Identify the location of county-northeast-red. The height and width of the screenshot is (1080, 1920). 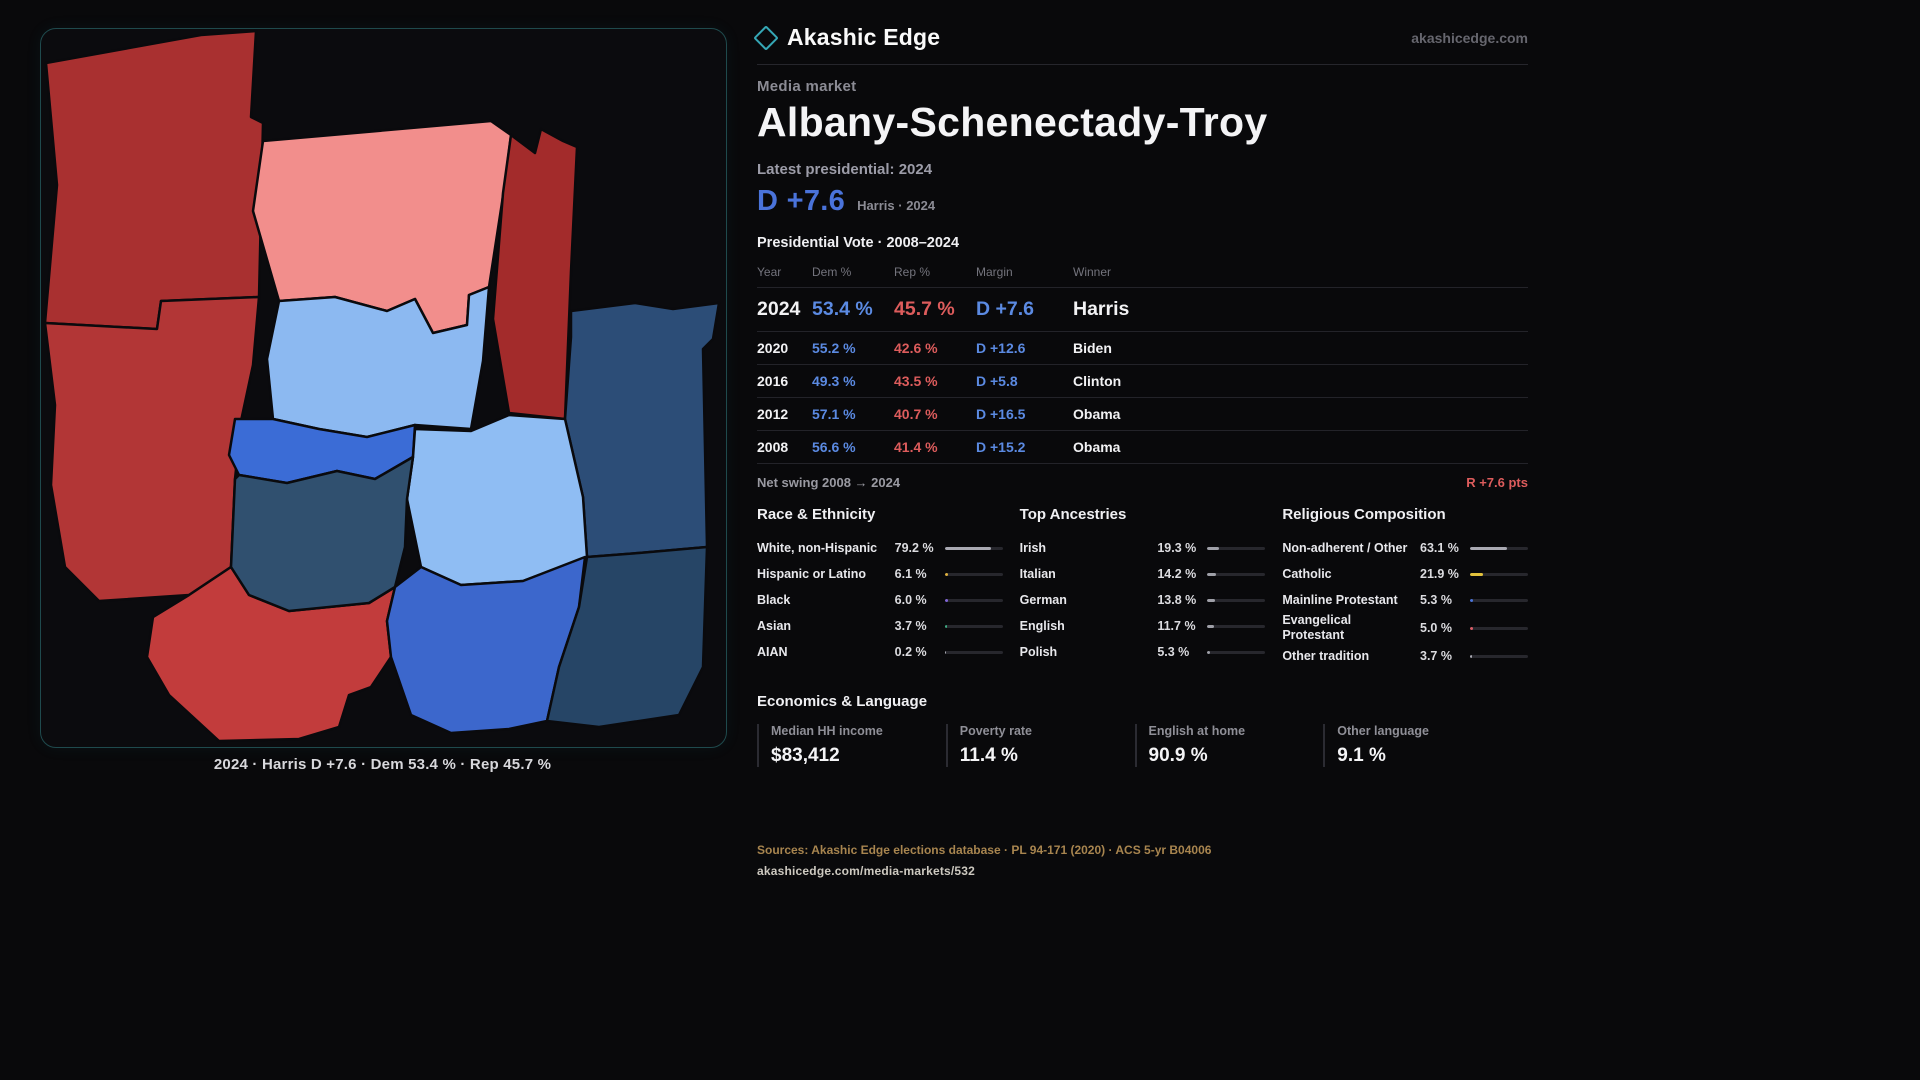
(535, 274).